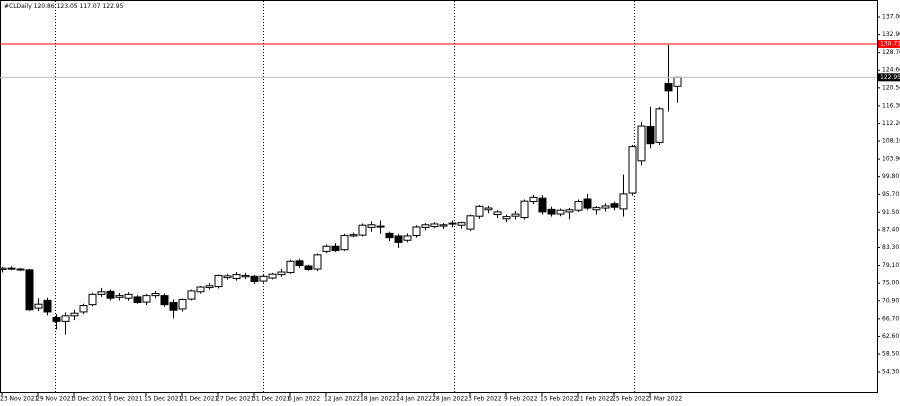 The height and width of the screenshot is (406, 900). Describe the element at coordinates (559, 399) in the screenshot. I see `x-tick-label: 15 Feb 2022` at that location.